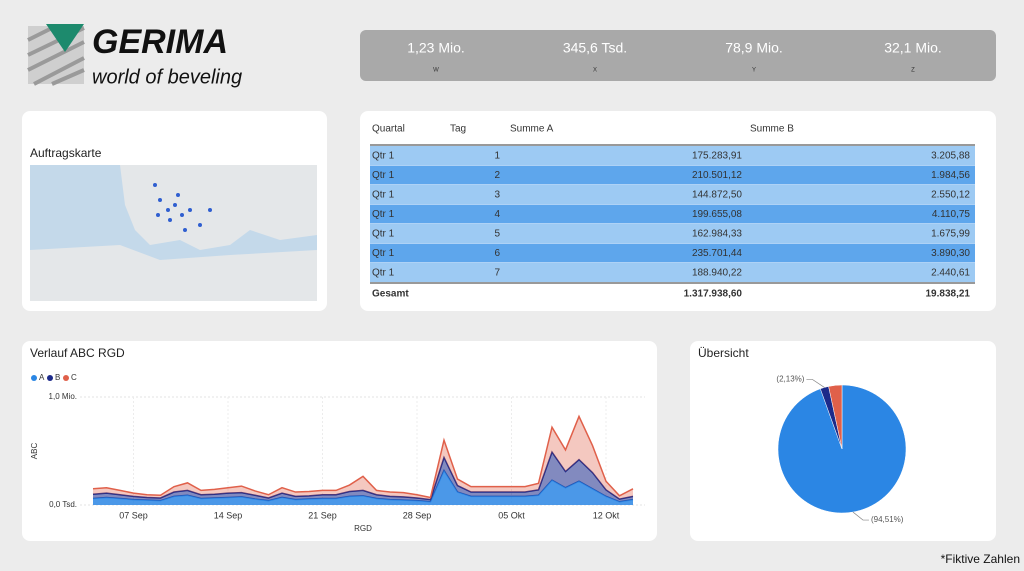  What do you see at coordinates (497, 195) in the screenshot?
I see `cell: 3` at bounding box center [497, 195].